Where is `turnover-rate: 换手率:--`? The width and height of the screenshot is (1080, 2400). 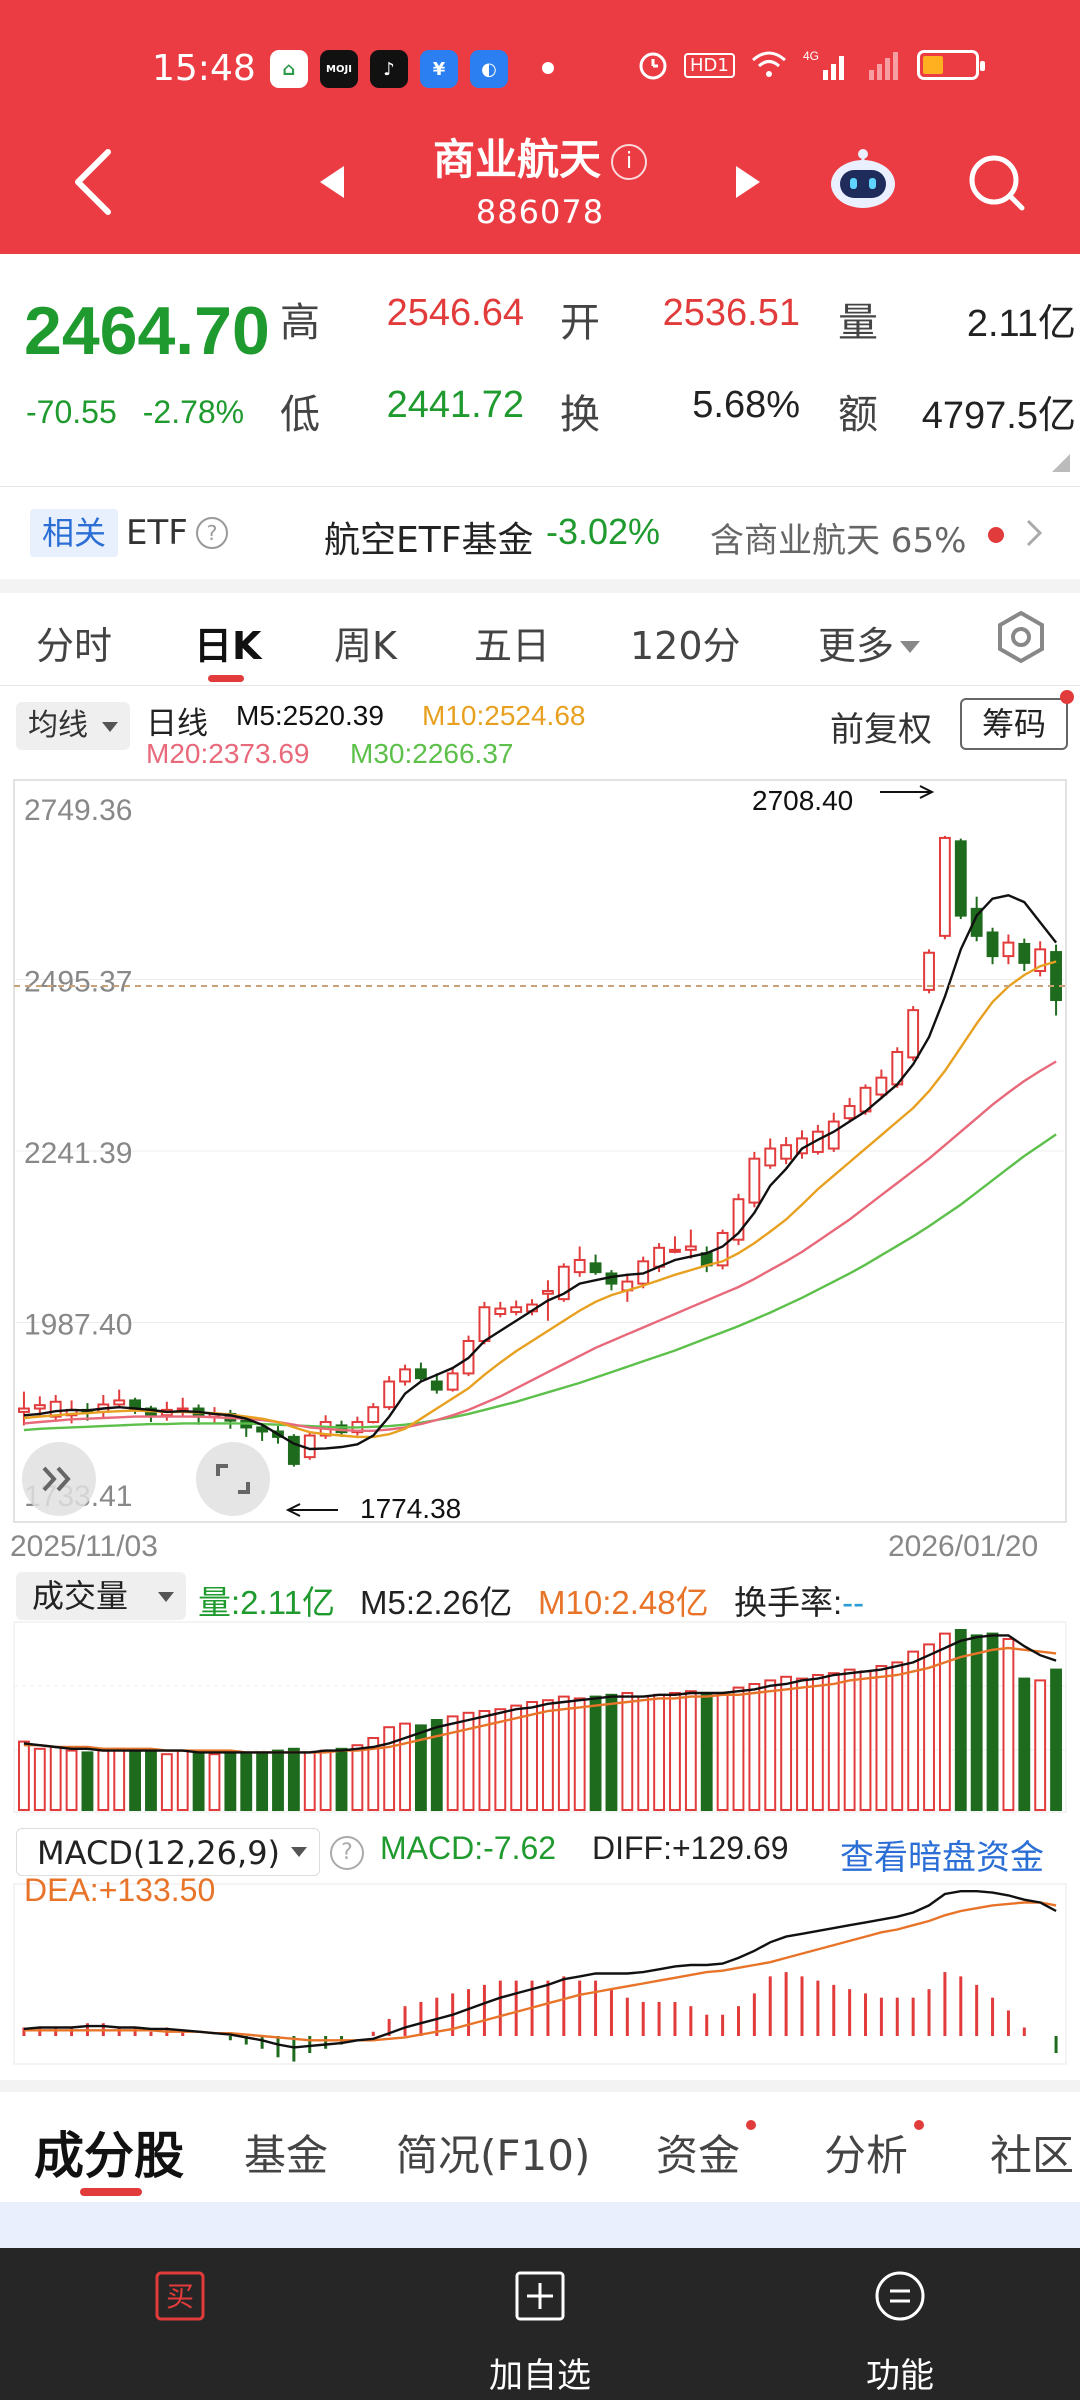
turnover-rate: 换手率:-- is located at coordinates (799, 1600).